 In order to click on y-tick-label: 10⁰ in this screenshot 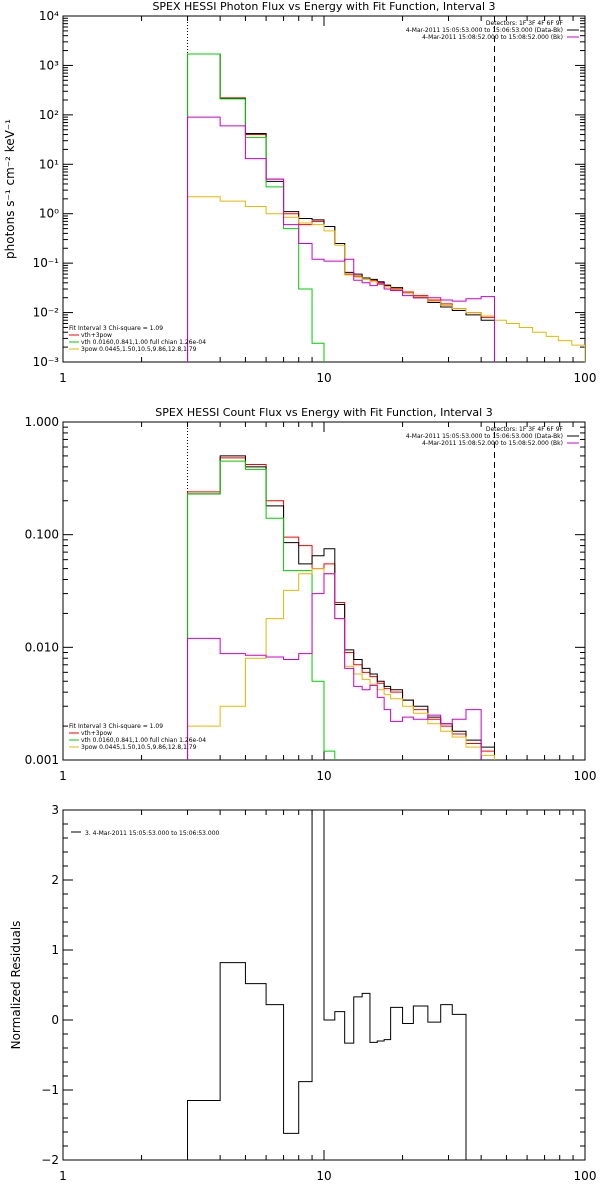, I will do `click(49, 214)`.